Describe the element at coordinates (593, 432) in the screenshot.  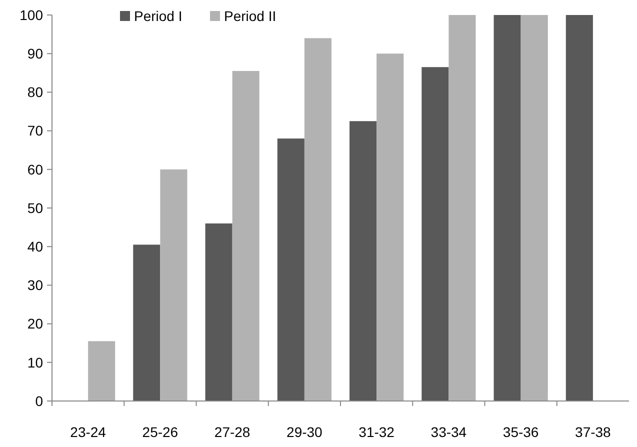
I see `x-tick-label: 37-38` at that location.